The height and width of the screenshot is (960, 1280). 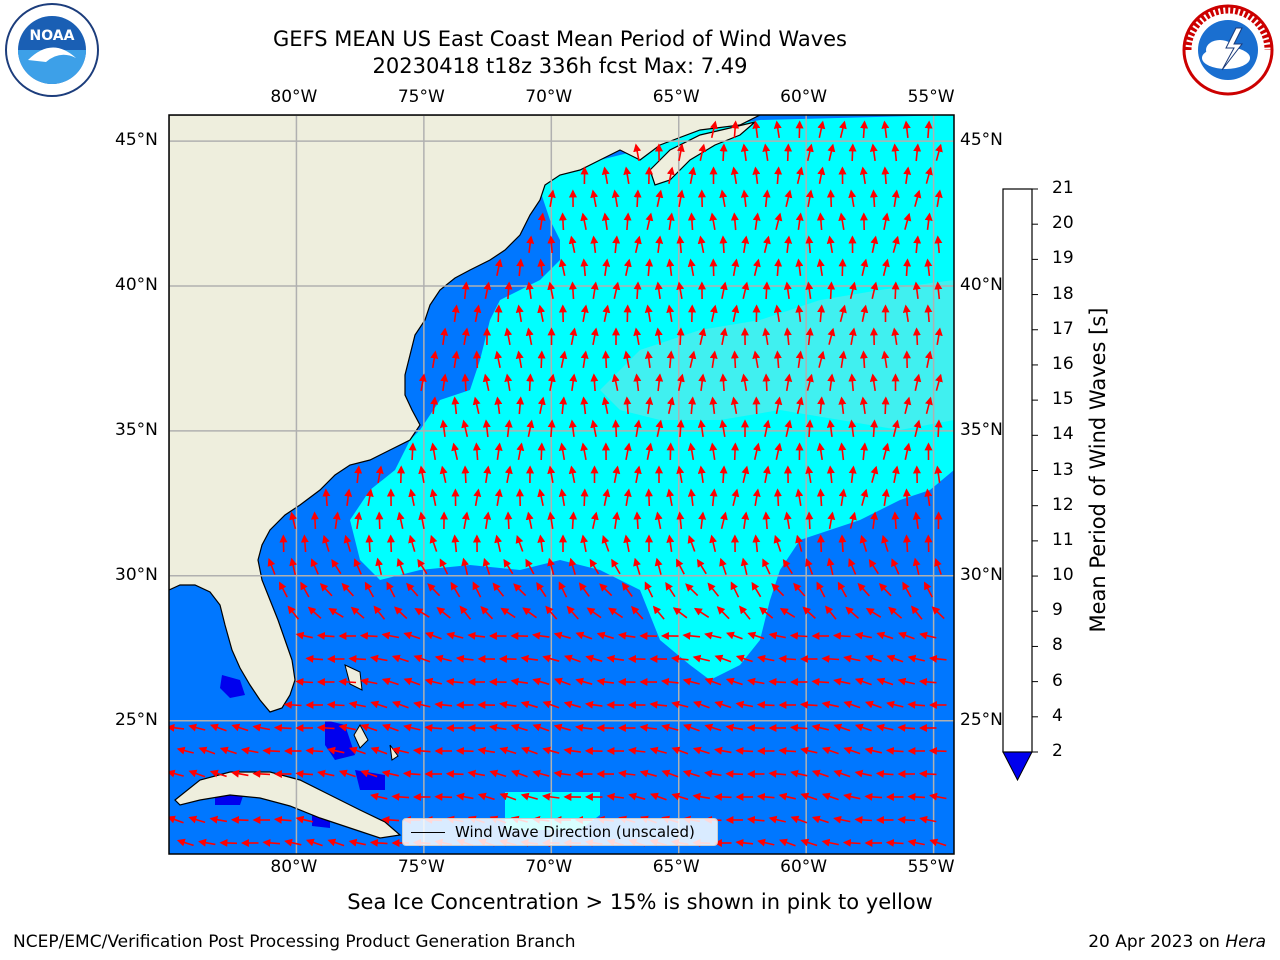 What do you see at coordinates (1063, 188) in the screenshot?
I see `colorbar-tick-label: 21` at bounding box center [1063, 188].